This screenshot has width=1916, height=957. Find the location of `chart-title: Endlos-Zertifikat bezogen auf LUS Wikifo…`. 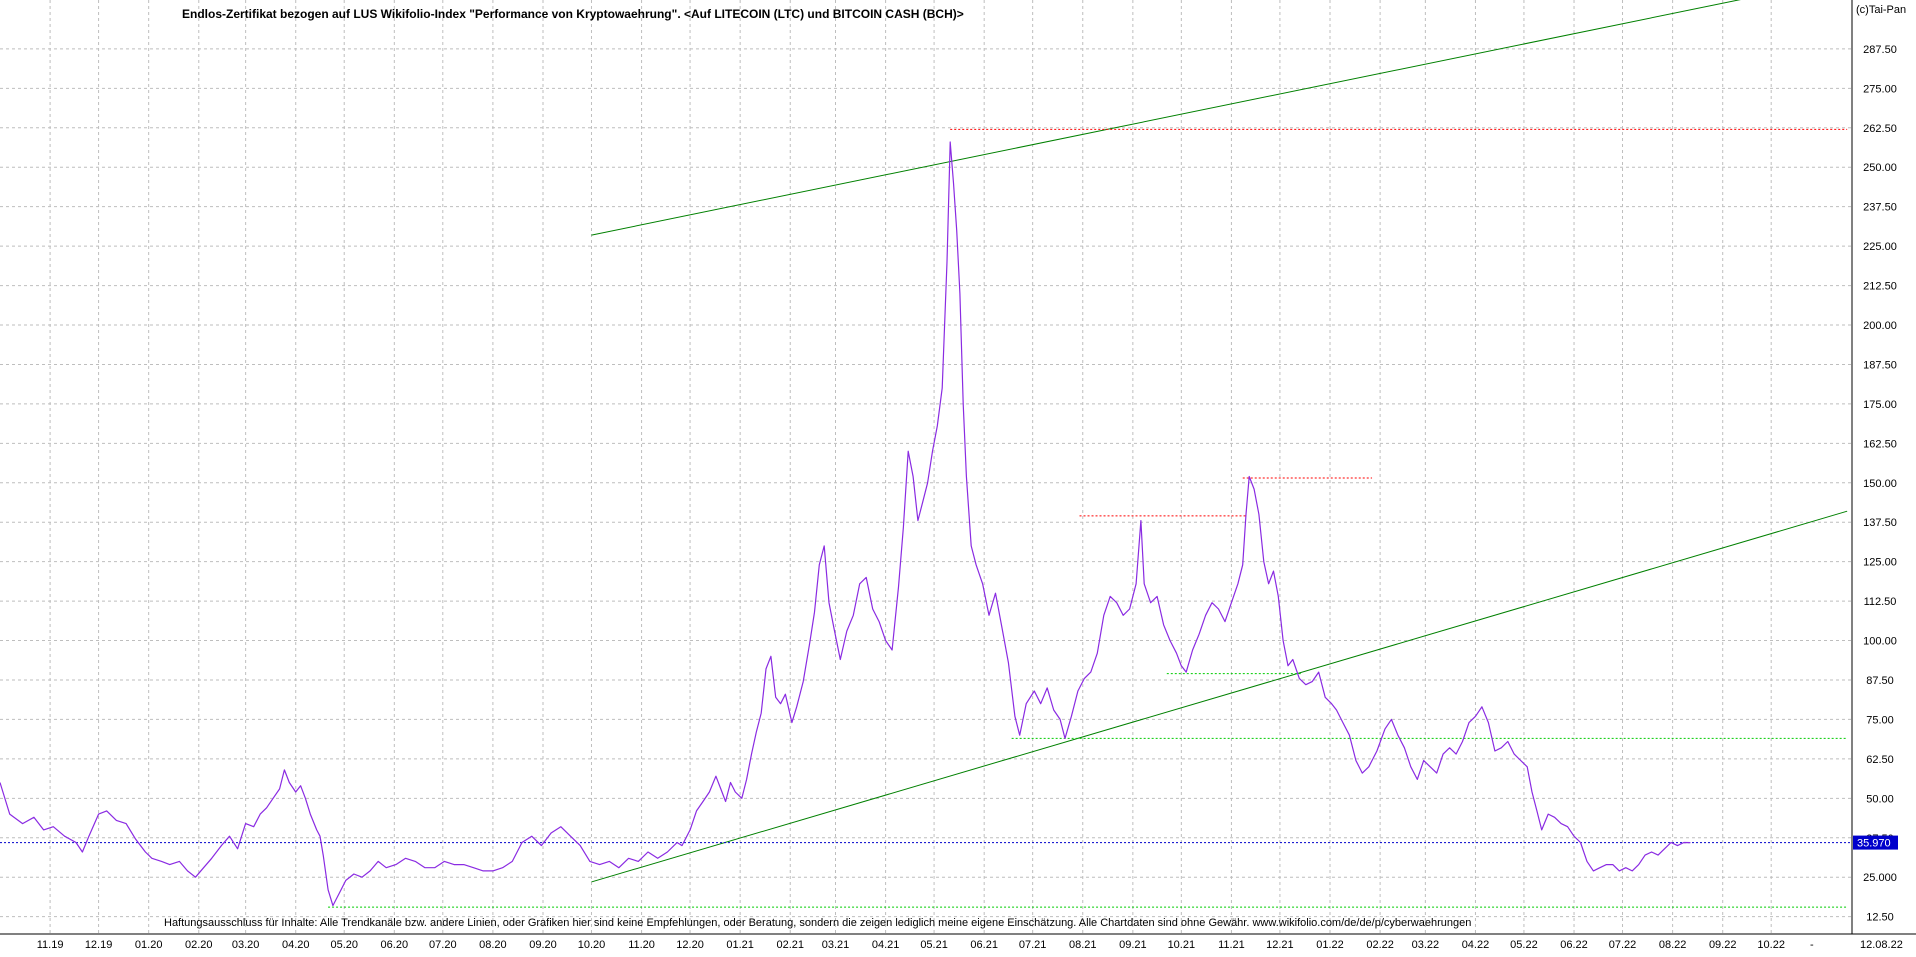

chart-title: Endlos-Zertifikat bezogen auf LUS Wikifo… is located at coordinates (573, 14).